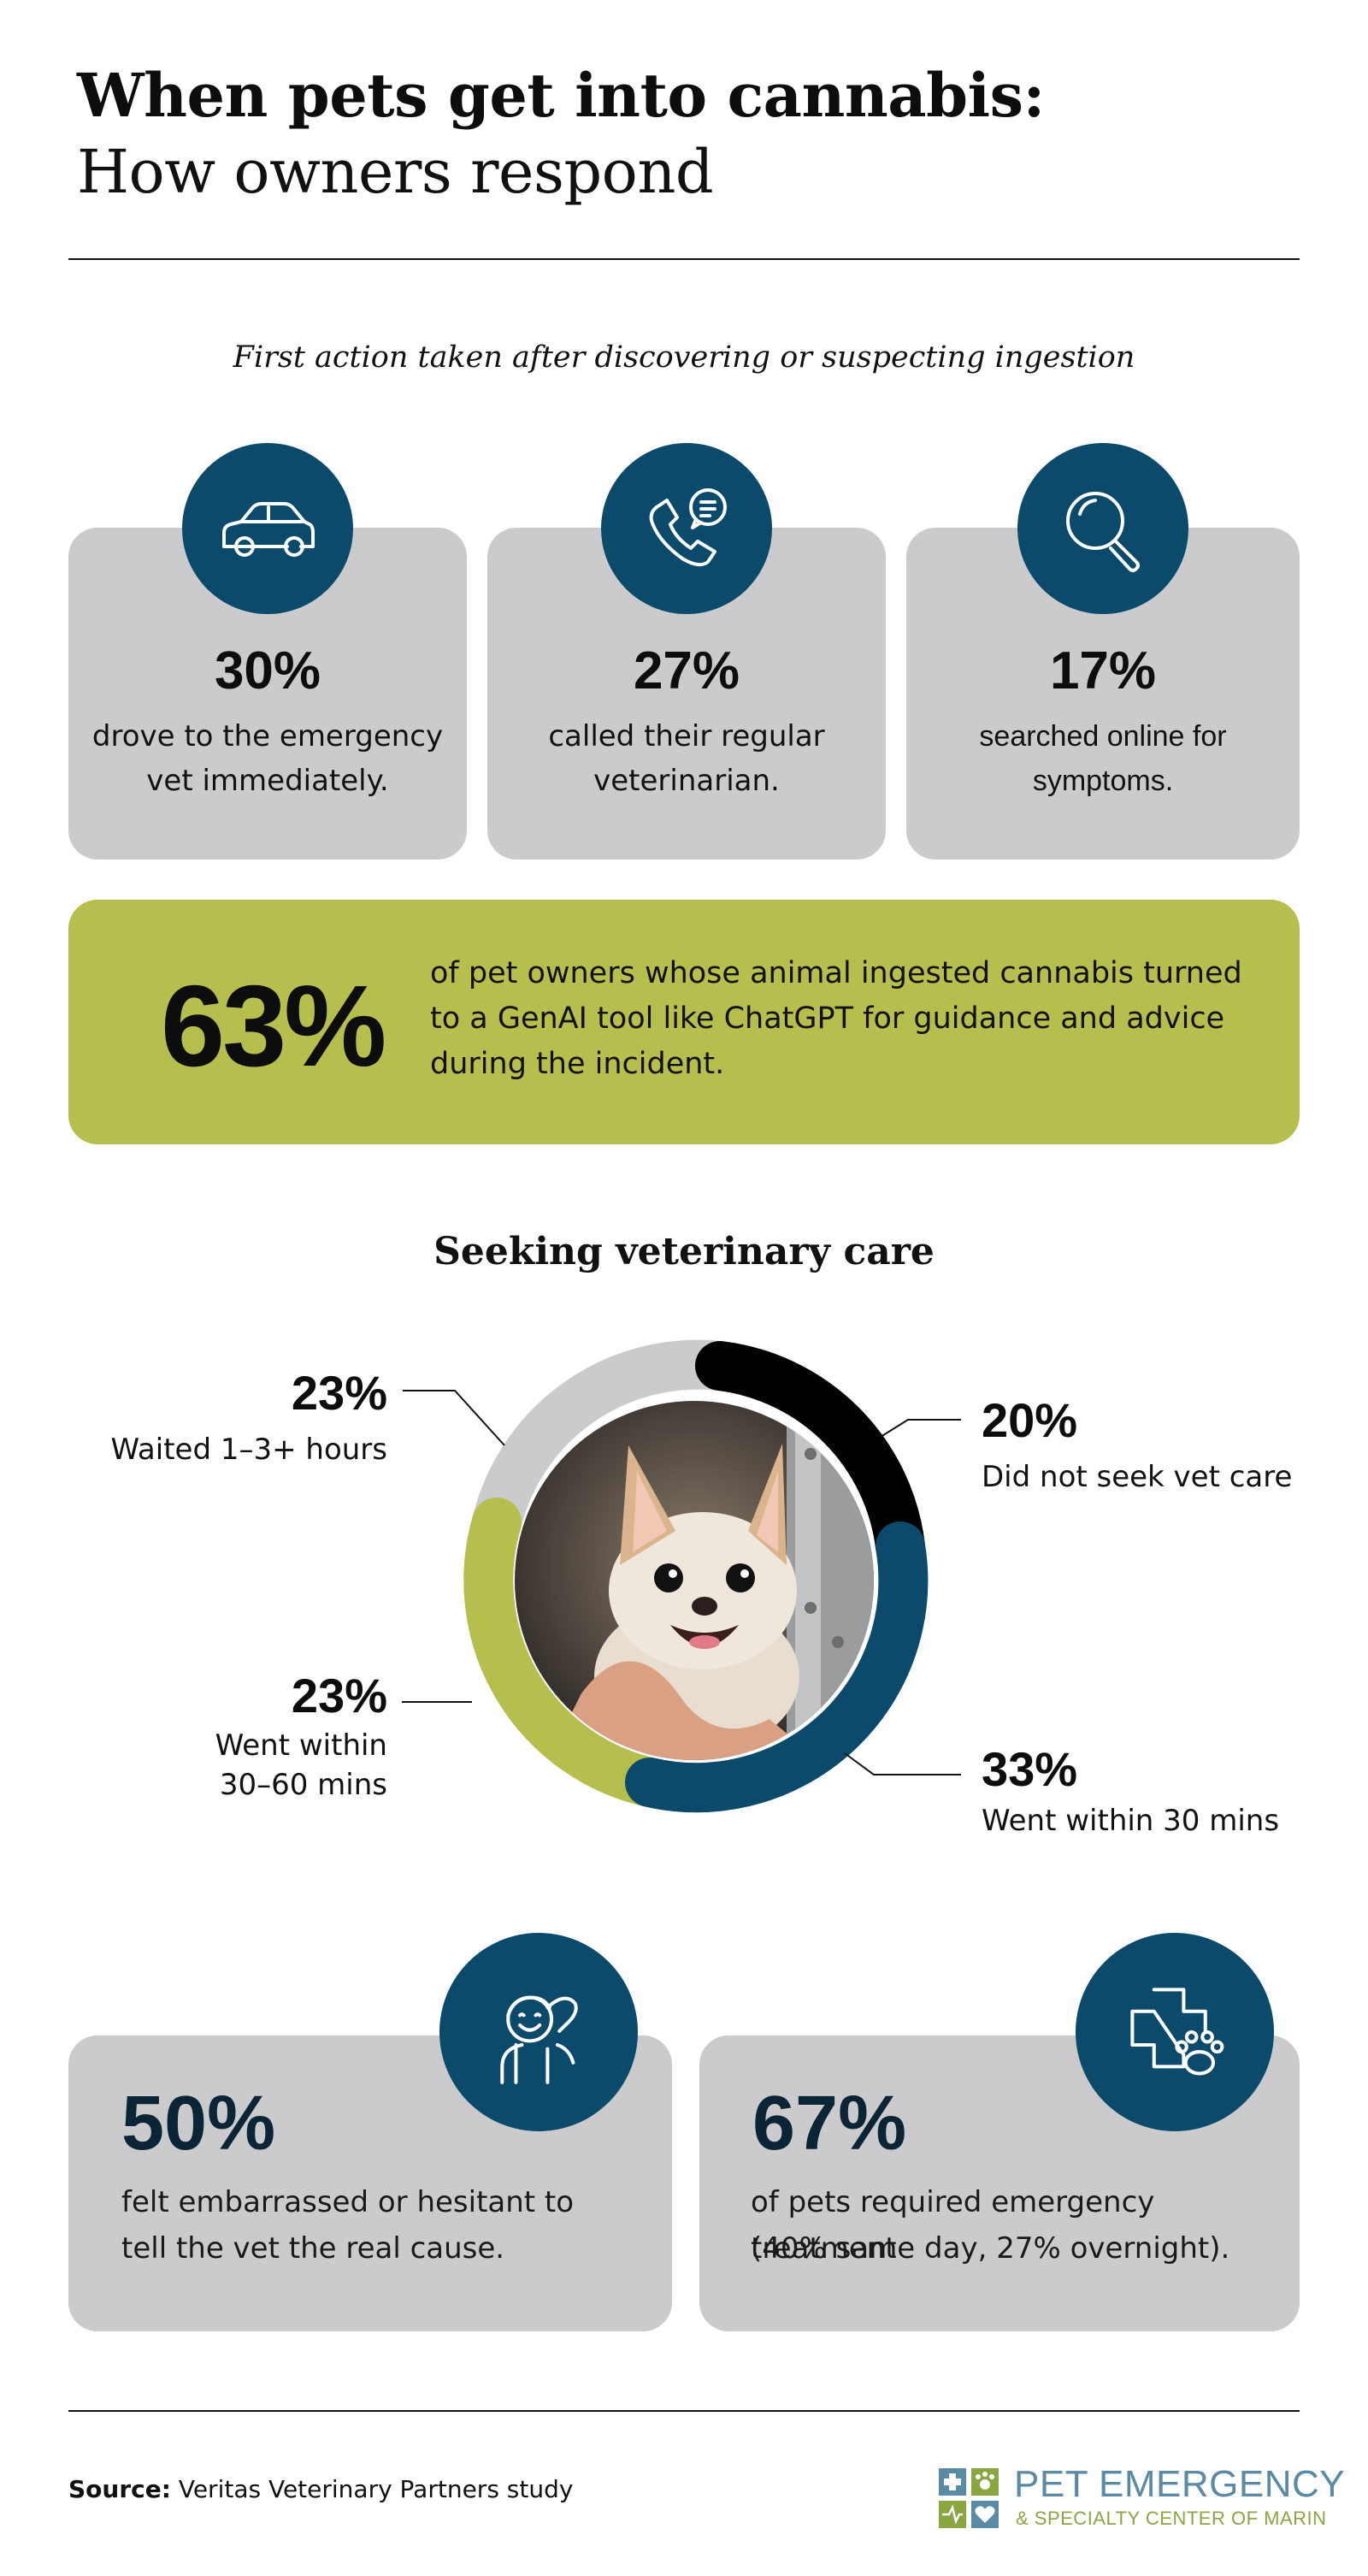 This screenshot has width=1368, height=2576. I want to click on magnifier-icon, so click(1102, 528).